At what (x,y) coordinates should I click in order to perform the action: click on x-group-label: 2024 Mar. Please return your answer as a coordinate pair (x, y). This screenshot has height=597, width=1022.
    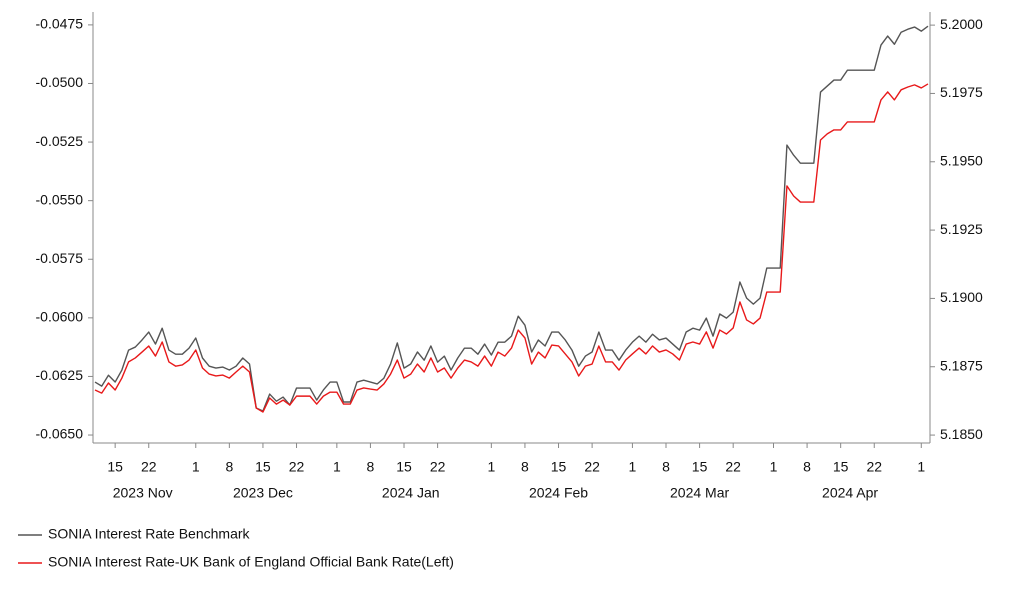
    Looking at the image, I should click on (699, 493).